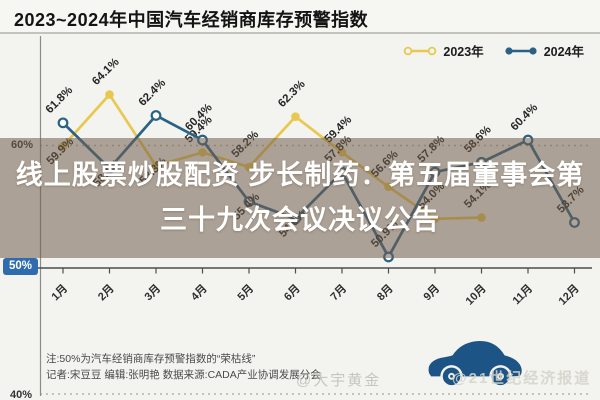 The height and width of the screenshot is (400, 600). Describe the element at coordinates (420, 50) in the screenshot. I see `legend-line-open-dots-icon` at that location.